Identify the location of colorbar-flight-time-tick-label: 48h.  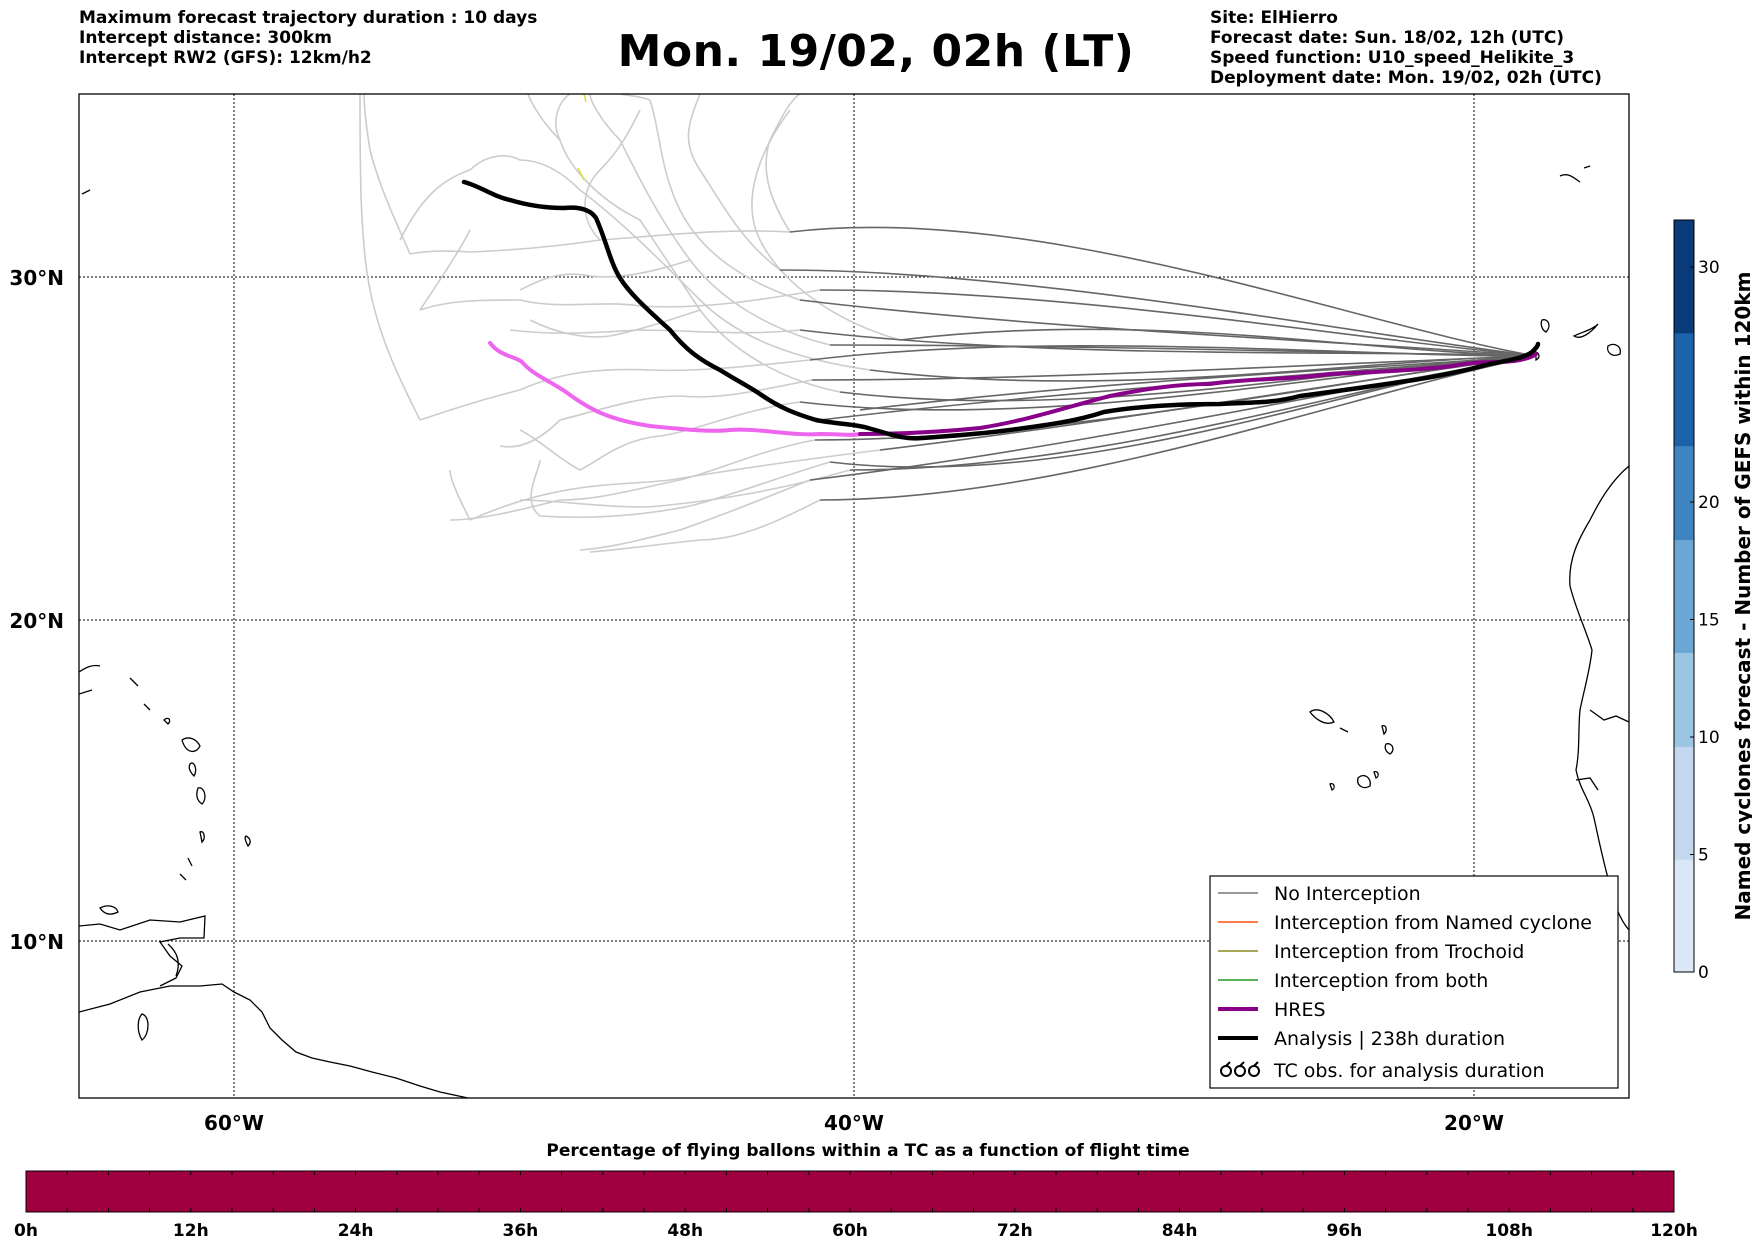
(685, 1231).